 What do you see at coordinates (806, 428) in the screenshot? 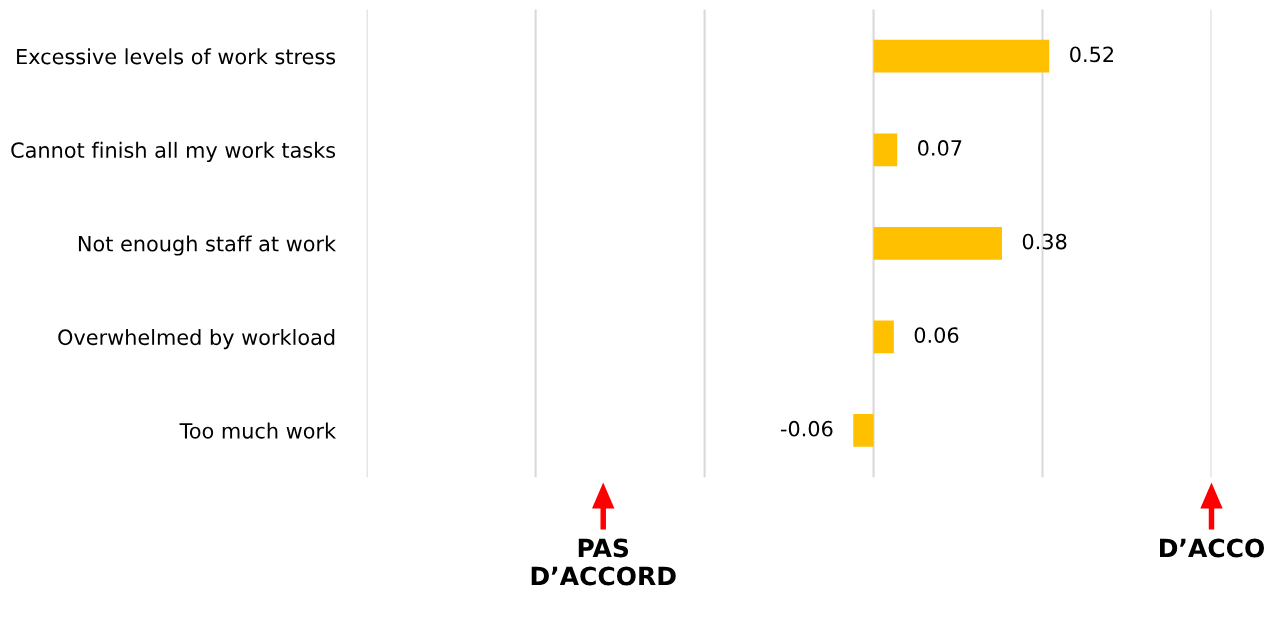
I see `data-label: -0.06` at bounding box center [806, 428].